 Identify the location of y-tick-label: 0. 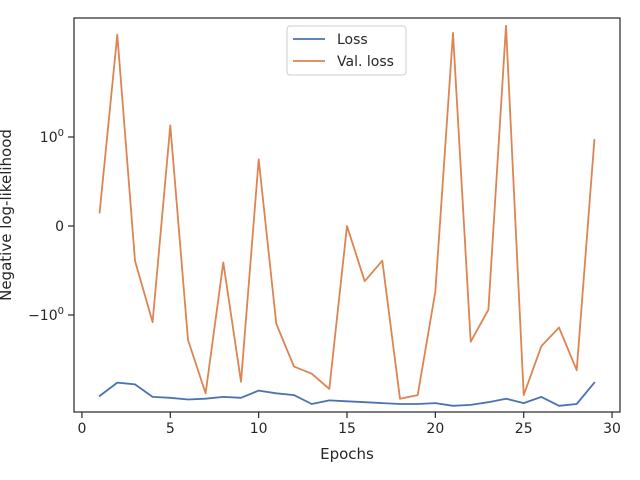
(59, 227).